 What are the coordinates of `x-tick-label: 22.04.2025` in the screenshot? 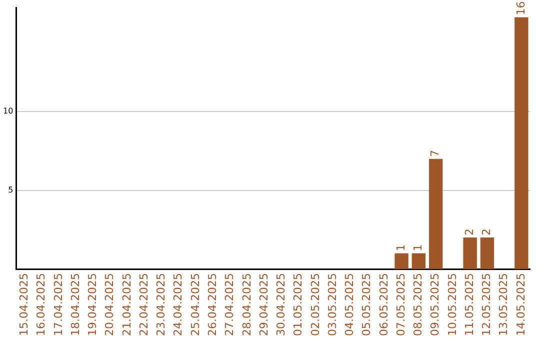 It's located at (143, 304).